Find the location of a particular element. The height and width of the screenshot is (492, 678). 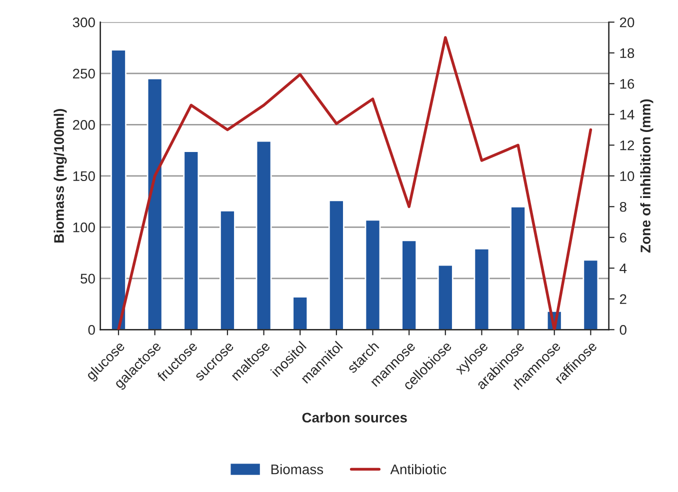

y2-tick-label: 4 is located at coordinates (623, 269).